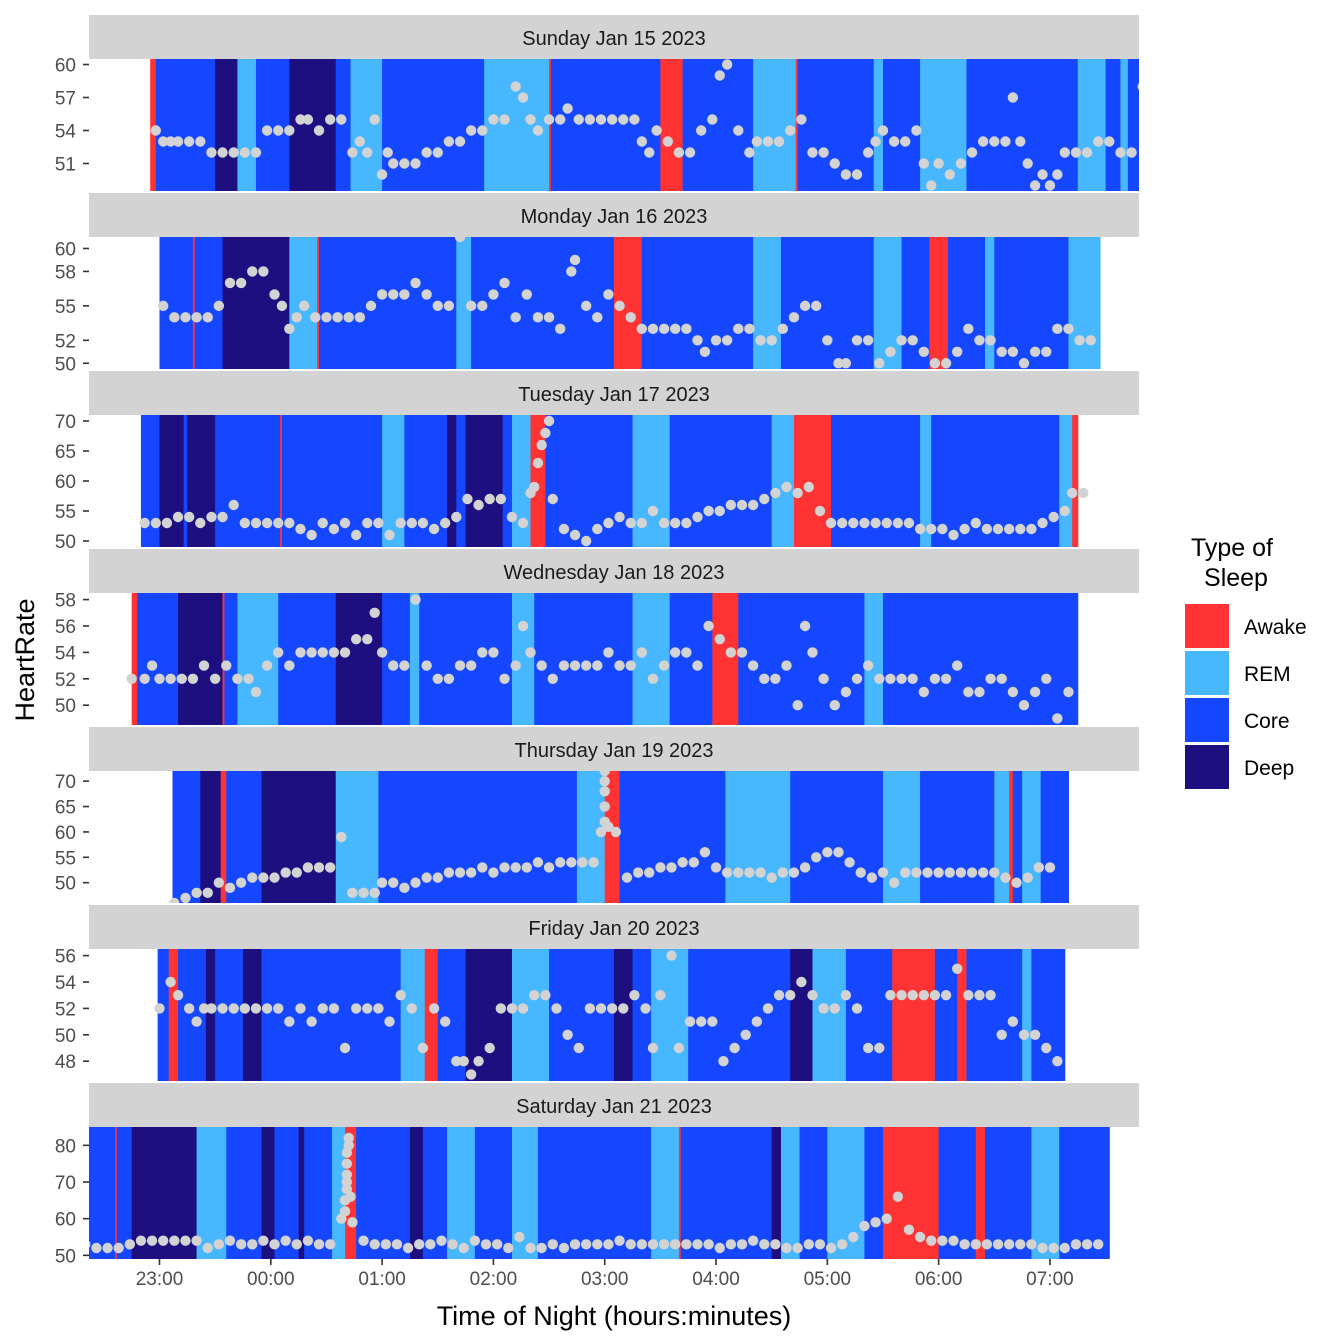 The width and height of the screenshot is (1344, 1344). Describe the element at coordinates (65, 66) in the screenshot. I see `y-tick-label: 60` at that location.